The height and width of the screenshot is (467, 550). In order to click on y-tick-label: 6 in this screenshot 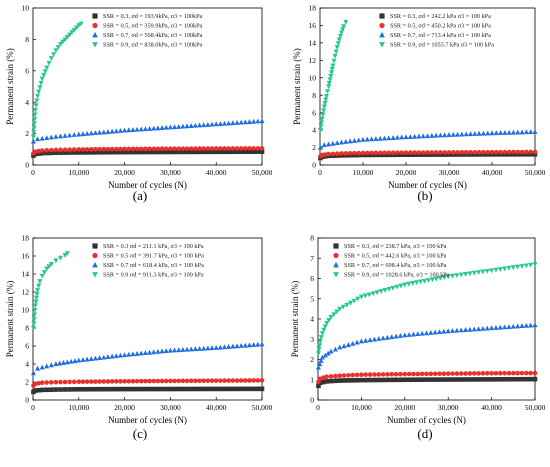, I will do `click(314, 112)`.